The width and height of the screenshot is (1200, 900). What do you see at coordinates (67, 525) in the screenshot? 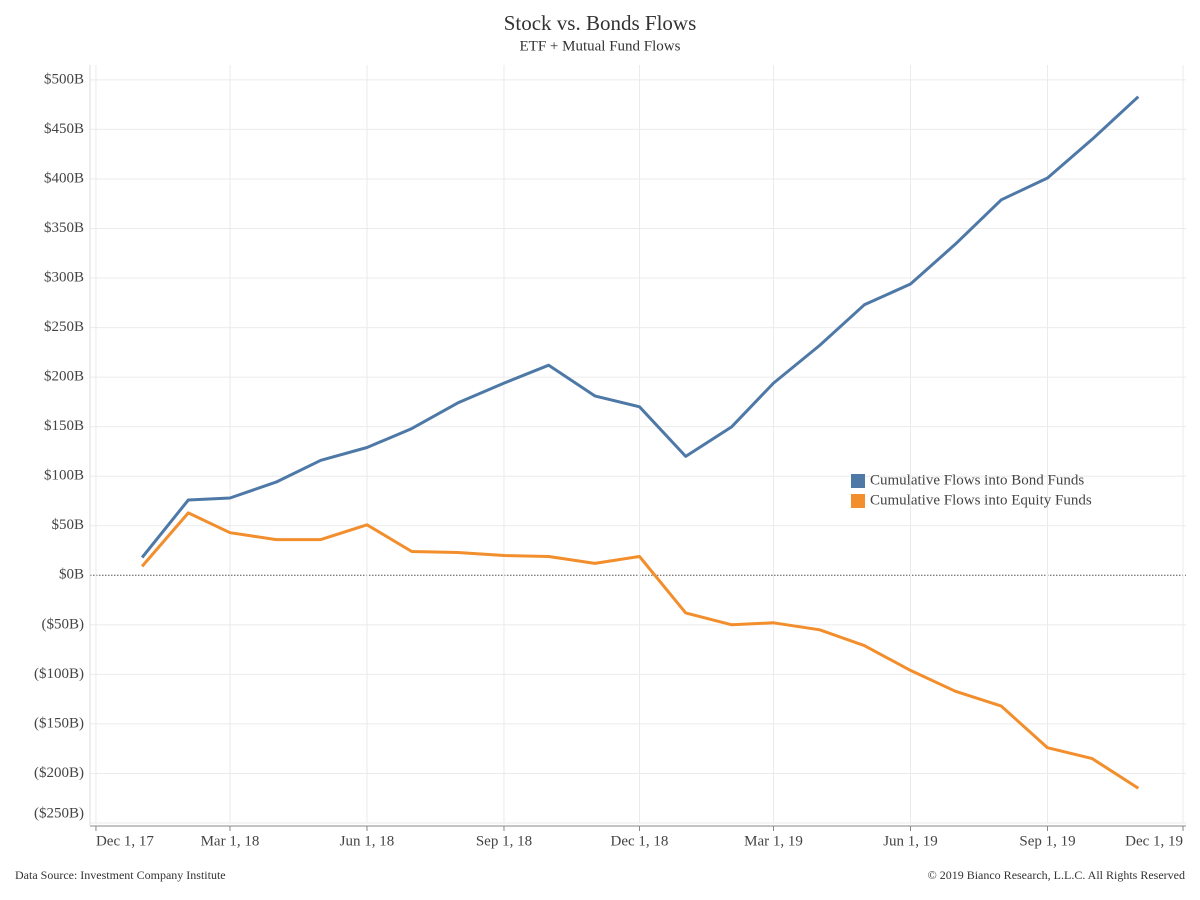
I see `y-tick-label: $50B` at bounding box center [67, 525].